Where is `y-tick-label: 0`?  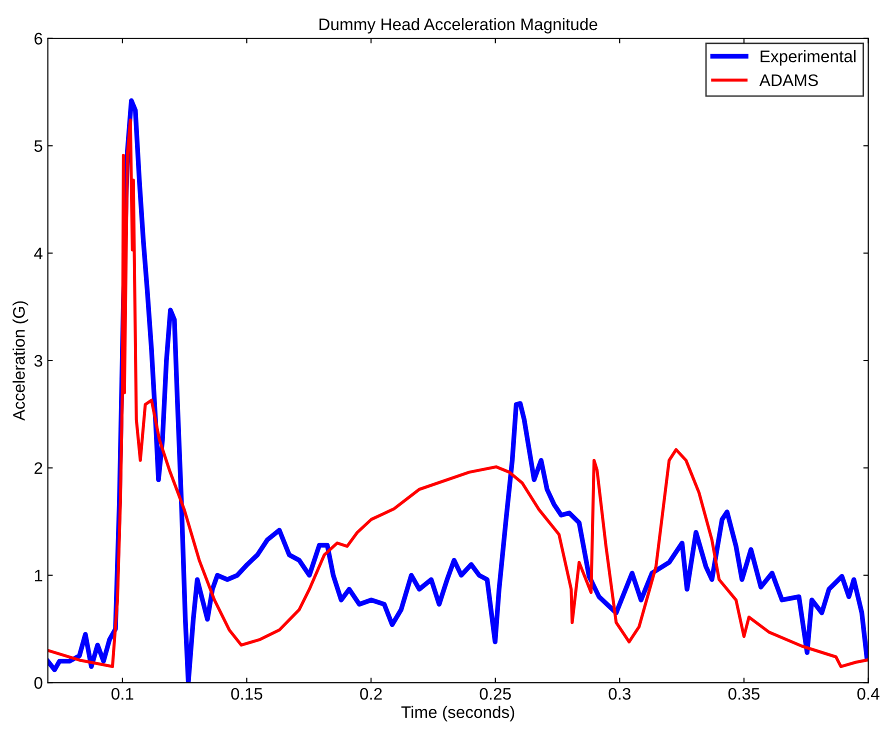 y-tick-label: 0 is located at coordinates (38, 683).